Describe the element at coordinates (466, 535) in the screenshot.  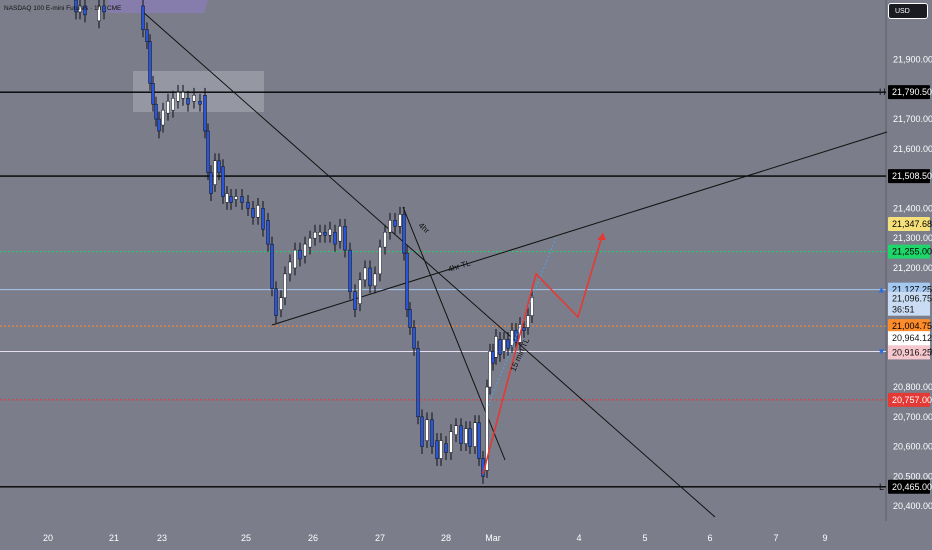
I see `time-axis-panel` at that location.